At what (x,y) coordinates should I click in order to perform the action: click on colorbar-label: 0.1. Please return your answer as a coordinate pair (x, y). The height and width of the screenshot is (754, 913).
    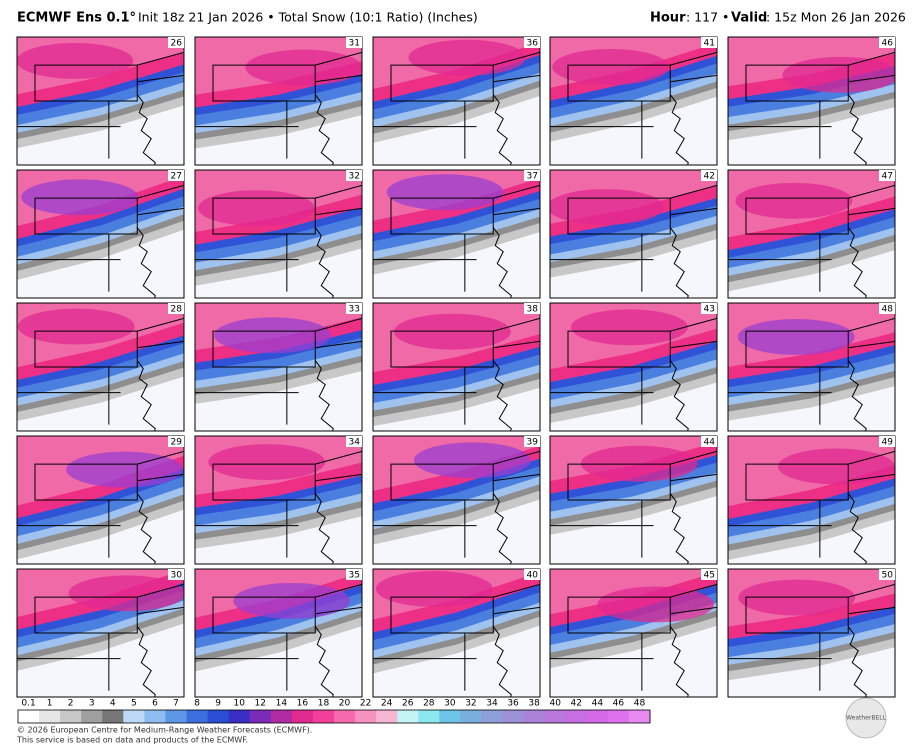
    Looking at the image, I should click on (28, 704).